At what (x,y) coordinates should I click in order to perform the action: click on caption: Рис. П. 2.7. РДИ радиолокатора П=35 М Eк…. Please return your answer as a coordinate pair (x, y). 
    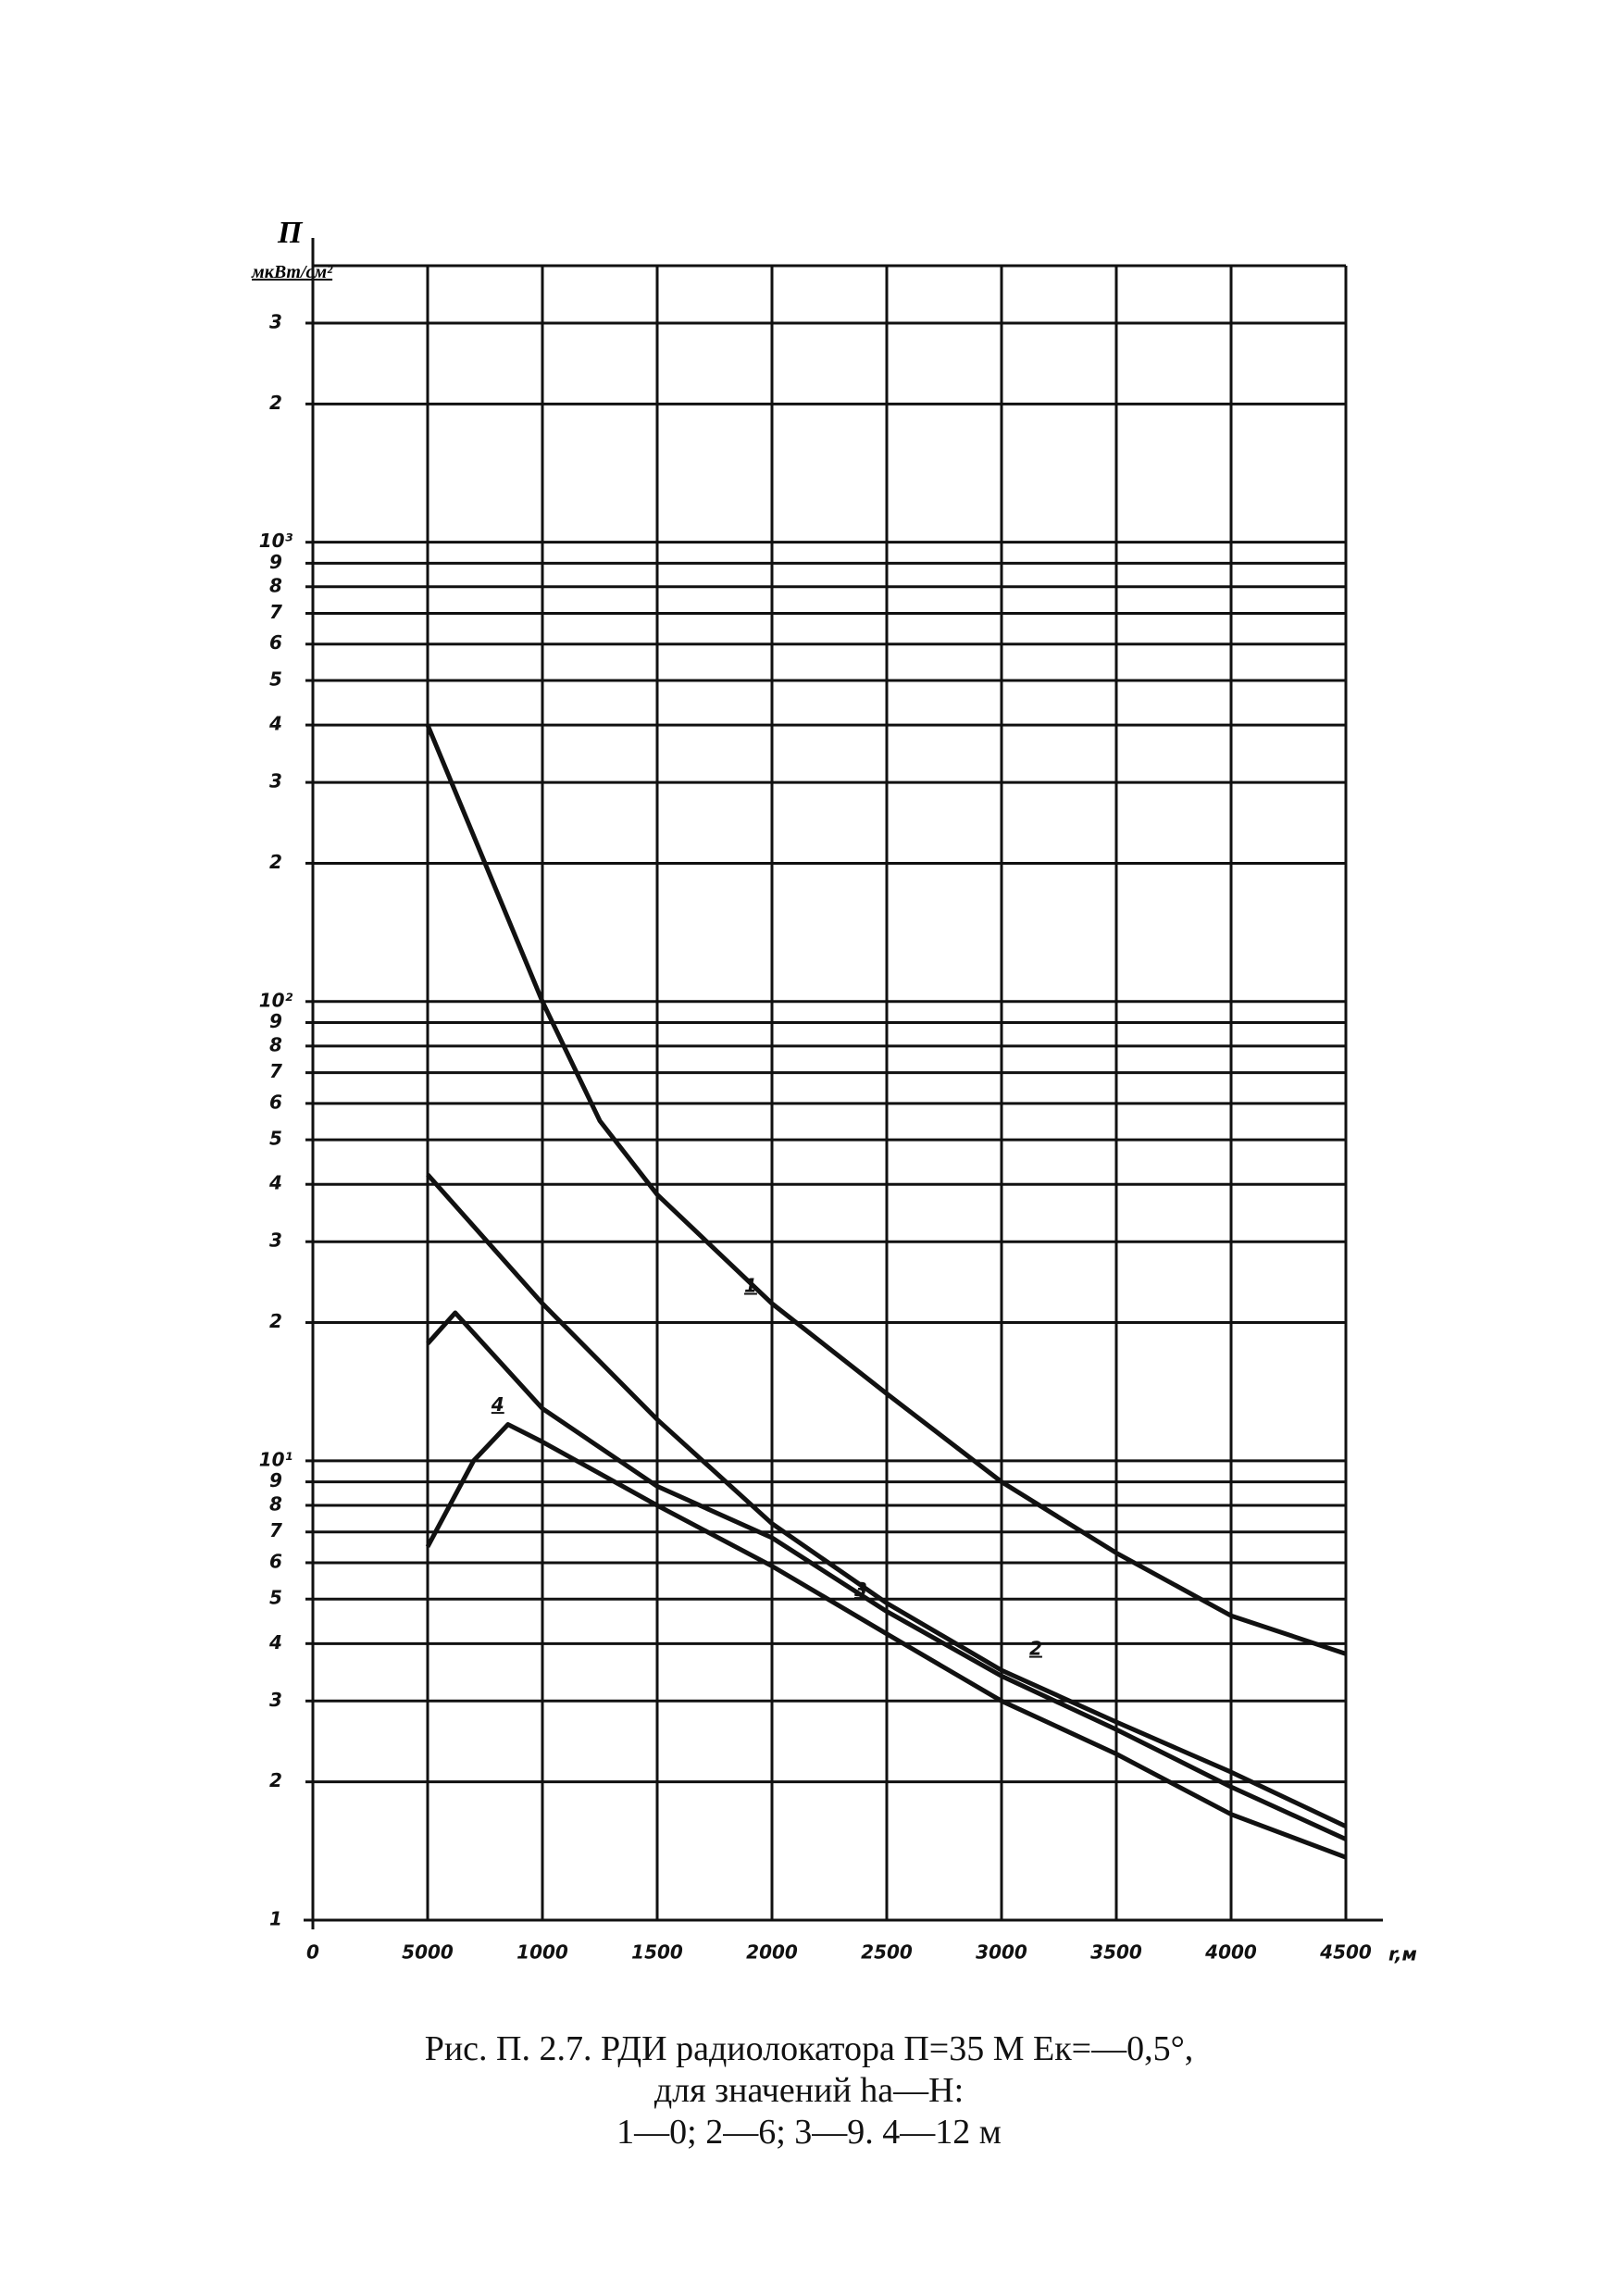
    Looking at the image, I should click on (809, 2048).